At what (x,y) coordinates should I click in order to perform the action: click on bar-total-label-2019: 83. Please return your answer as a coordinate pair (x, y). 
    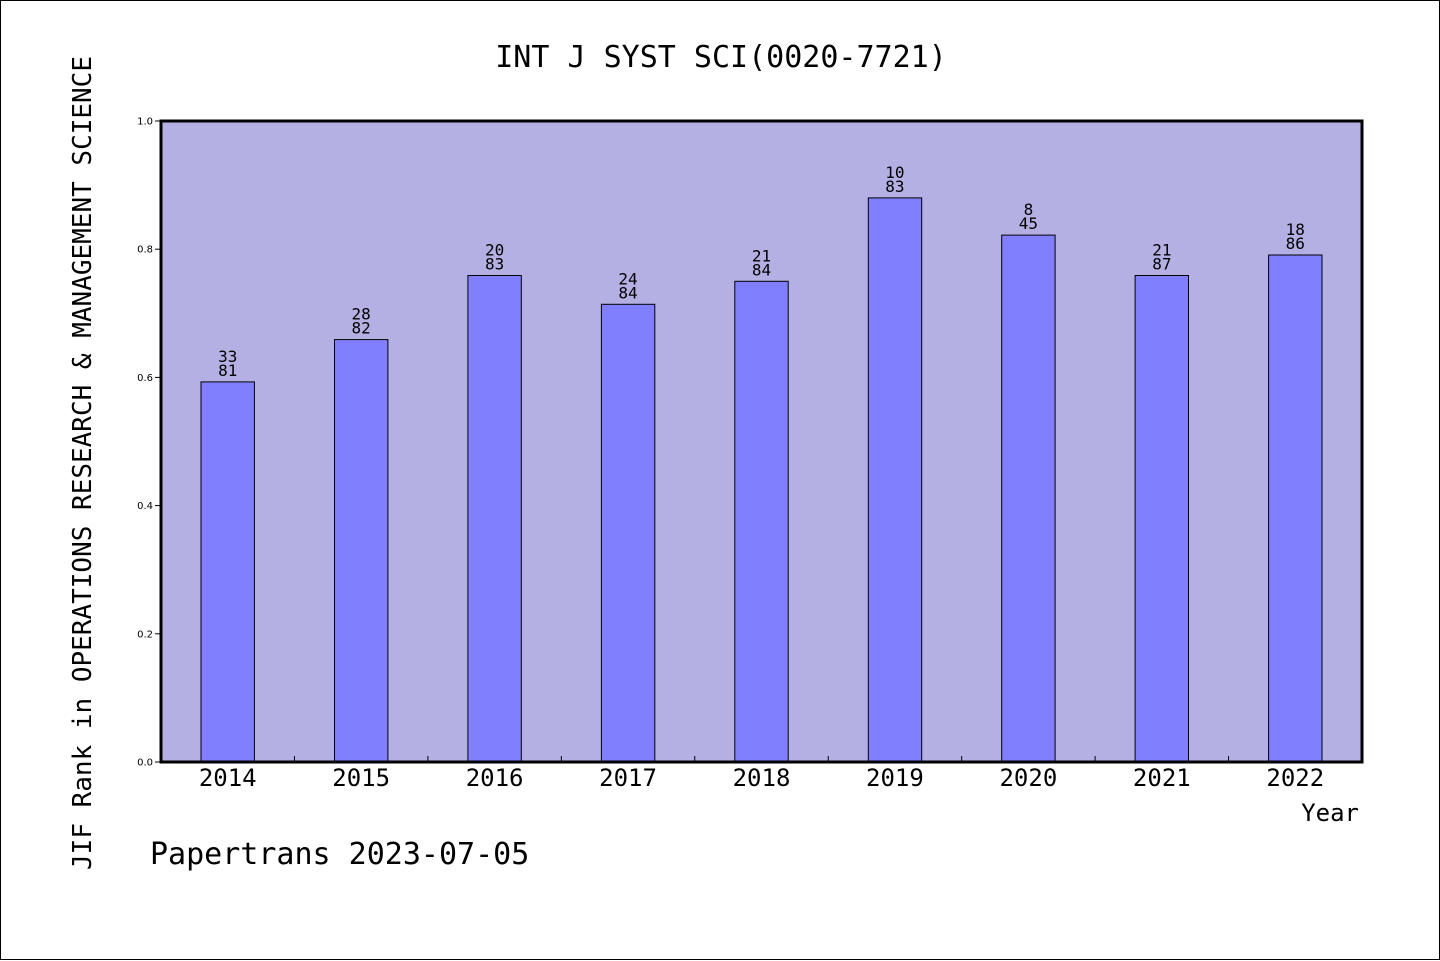
    Looking at the image, I should click on (894, 186).